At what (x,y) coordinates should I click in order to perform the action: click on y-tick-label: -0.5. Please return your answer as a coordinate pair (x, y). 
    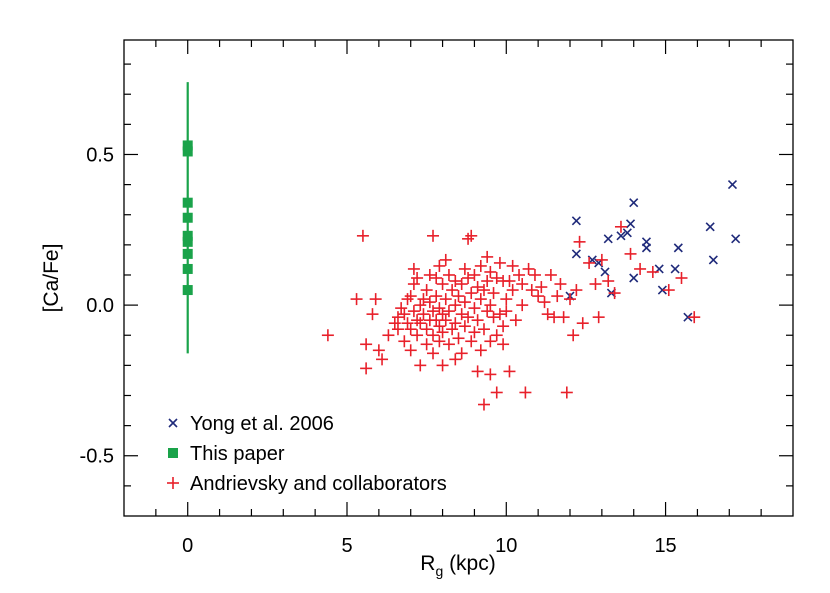
    Looking at the image, I should click on (97, 457).